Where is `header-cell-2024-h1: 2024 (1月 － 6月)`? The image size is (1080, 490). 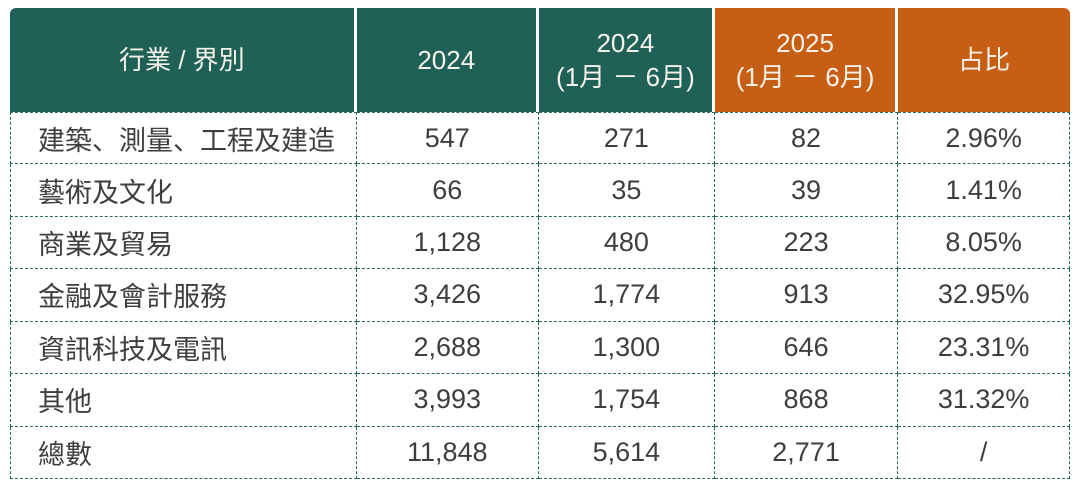 header-cell-2024-h1: 2024 (1月 － 6月) is located at coordinates (626, 60).